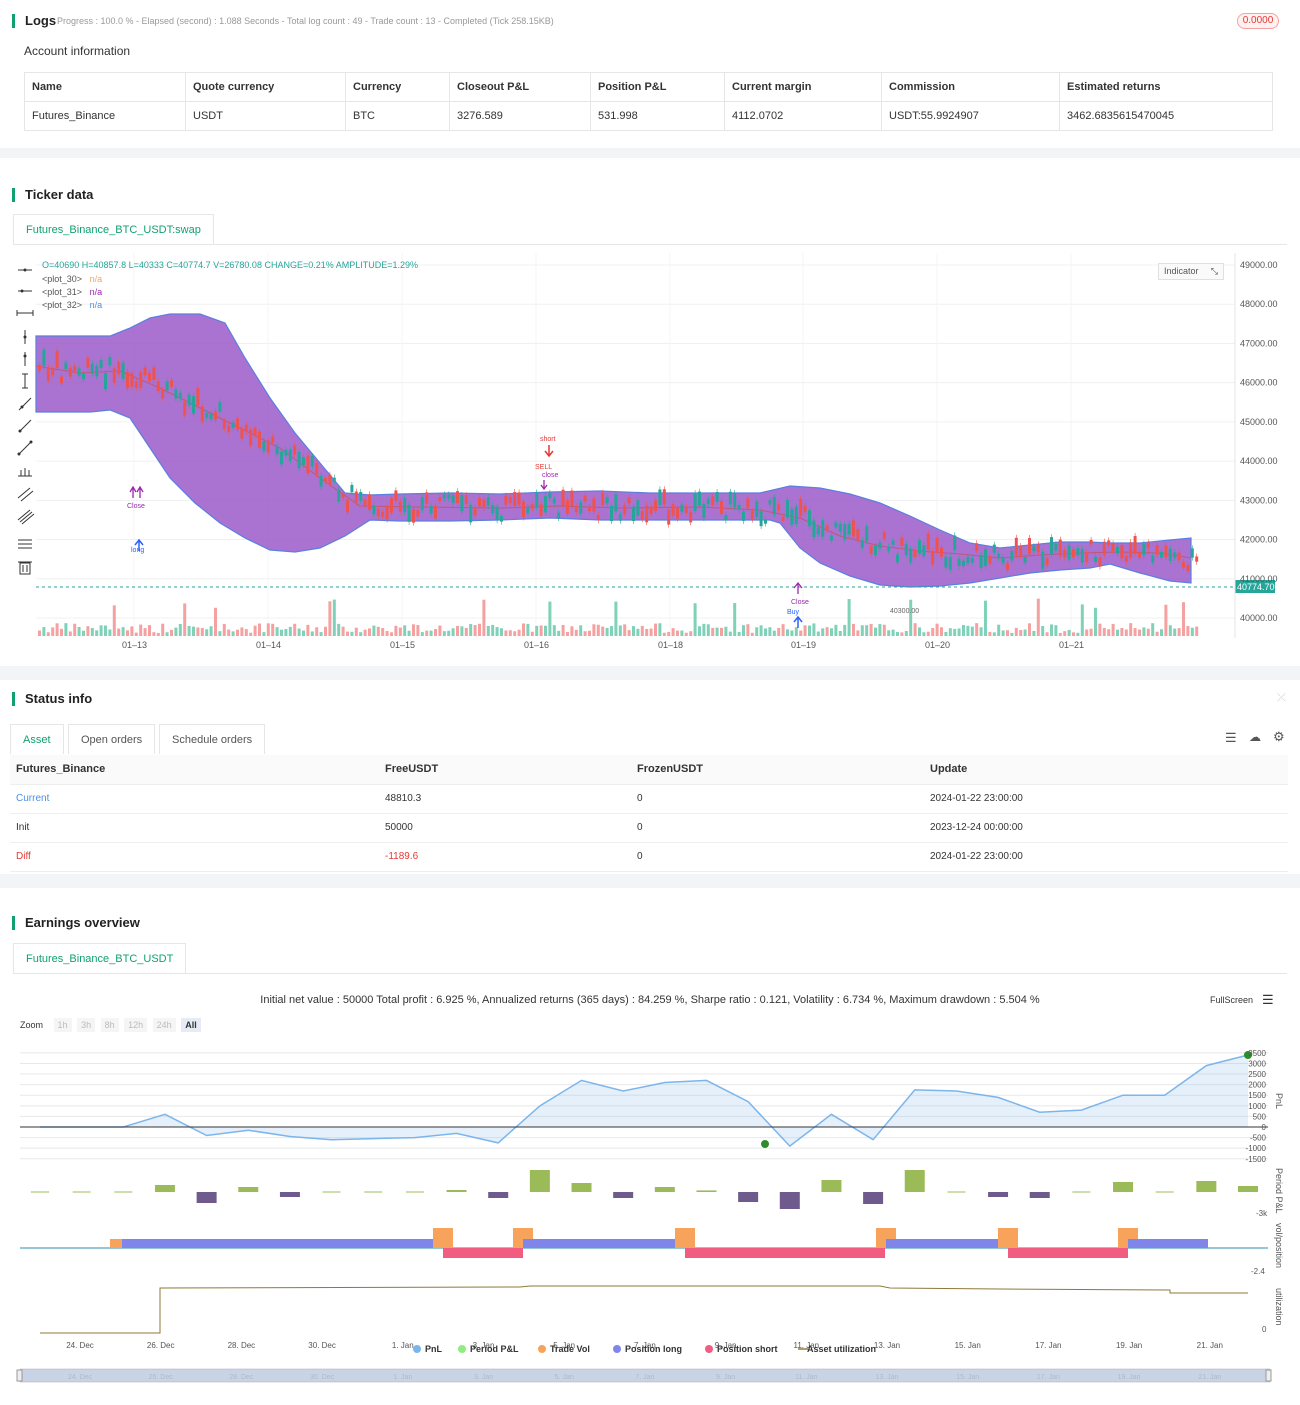 The height and width of the screenshot is (1405, 1300). I want to click on col-currency: Currency, so click(397, 87).